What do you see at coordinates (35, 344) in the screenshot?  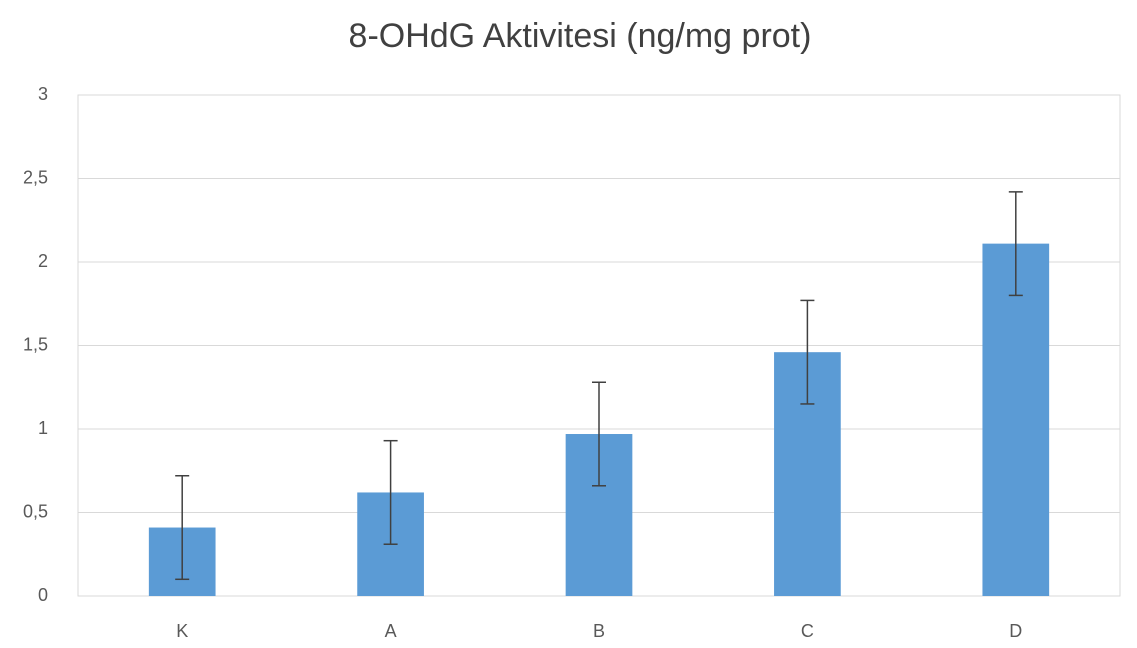 I see `y-tick-label: 1,5` at bounding box center [35, 344].